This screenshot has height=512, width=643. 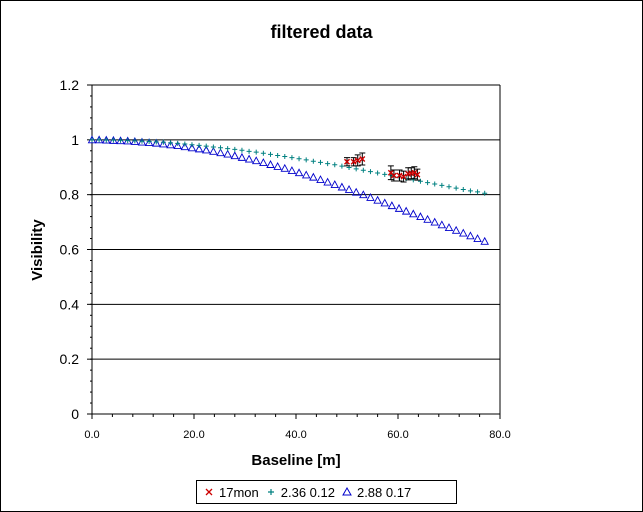 What do you see at coordinates (321, 32) in the screenshot?
I see `chart-title: filtered data` at bounding box center [321, 32].